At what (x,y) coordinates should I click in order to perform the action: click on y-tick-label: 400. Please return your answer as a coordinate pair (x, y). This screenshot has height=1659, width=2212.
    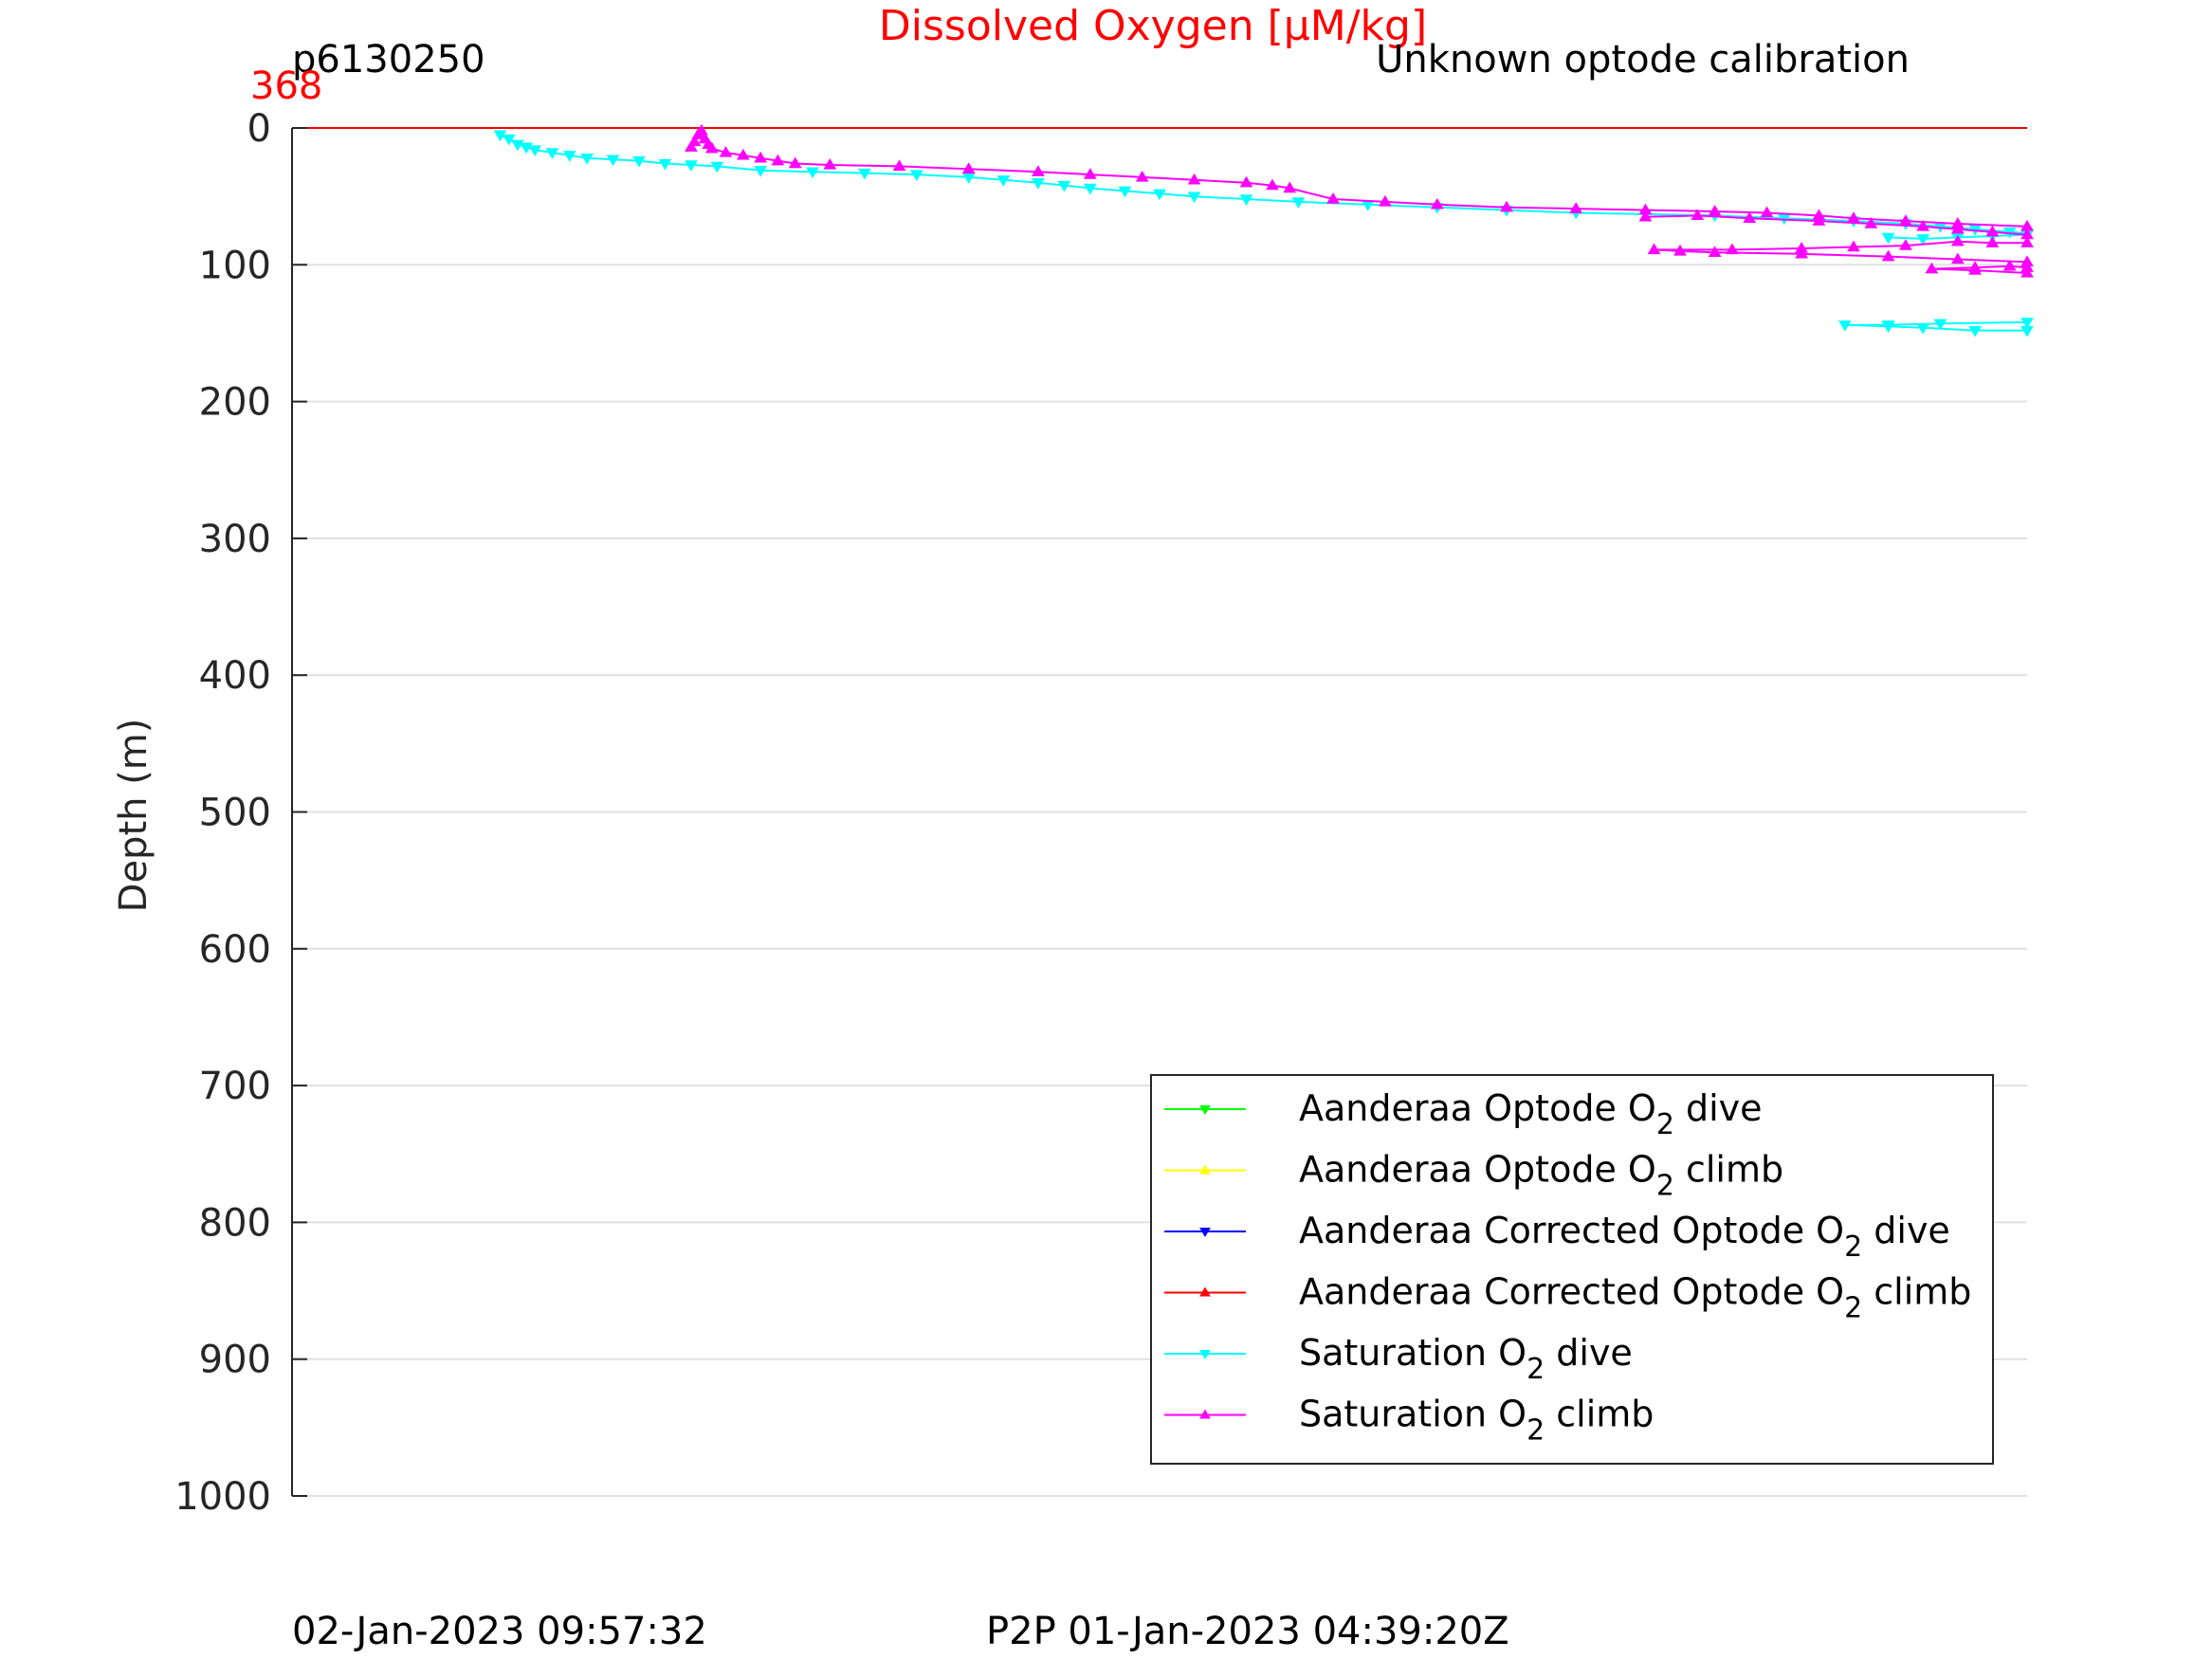
    Looking at the image, I should click on (235, 676).